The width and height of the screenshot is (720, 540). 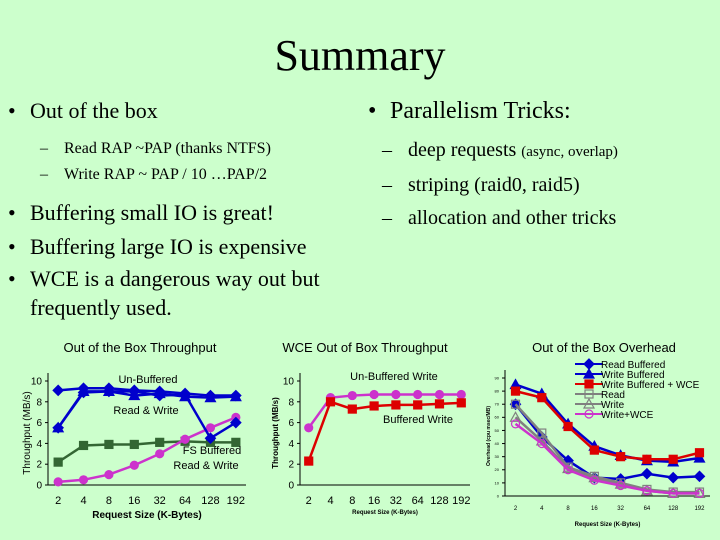 I want to click on x-tick-label: 4, so click(x=83, y=501).